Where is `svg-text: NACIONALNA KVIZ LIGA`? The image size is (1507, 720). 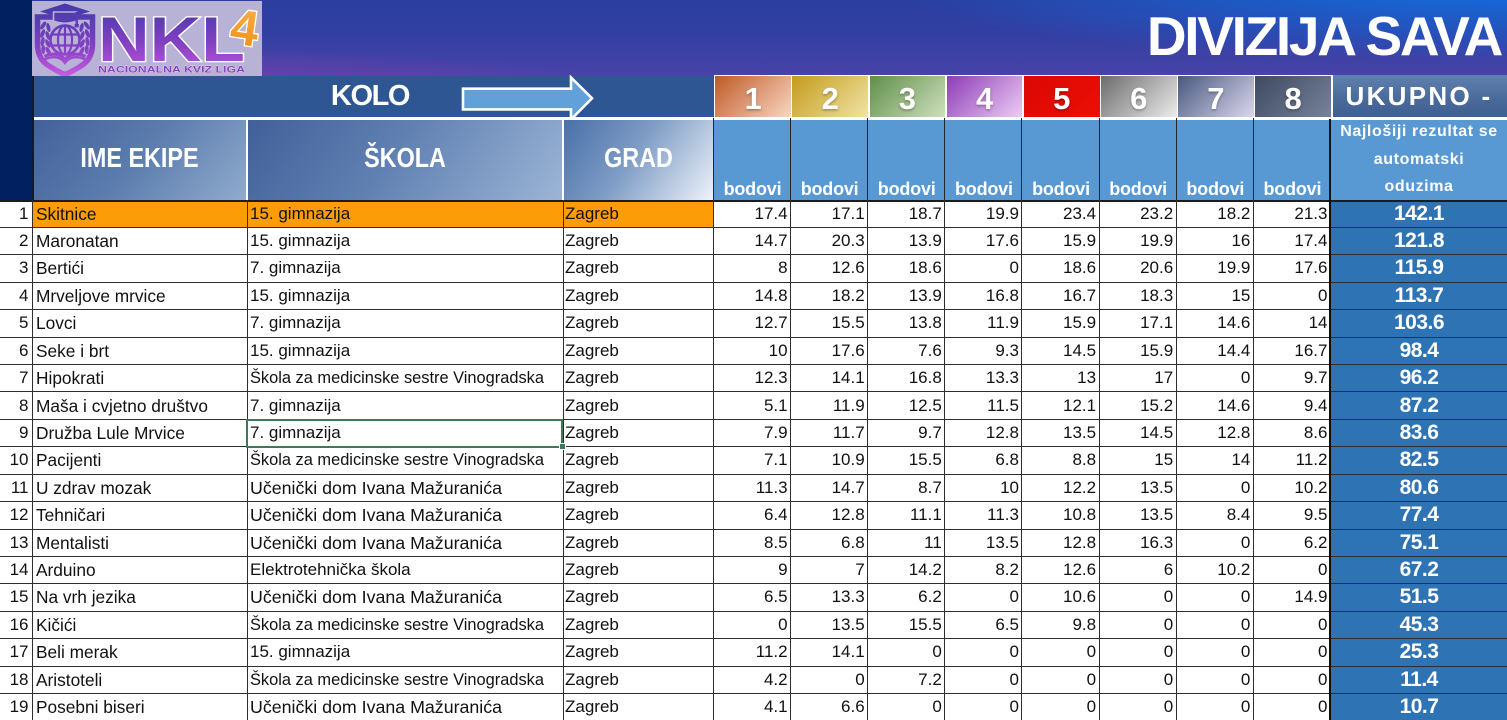 svg-text: NACIONALNA KVIZ LIGA is located at coordinates (171, 70).